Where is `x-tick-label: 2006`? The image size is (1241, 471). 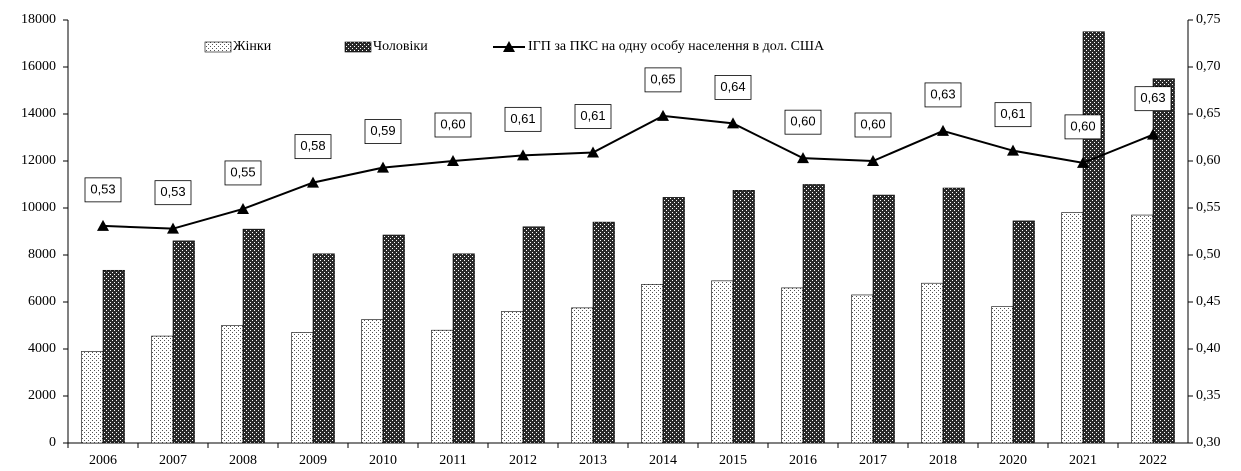 x-tick-label: 2006 is located at coordinates (103, 460).